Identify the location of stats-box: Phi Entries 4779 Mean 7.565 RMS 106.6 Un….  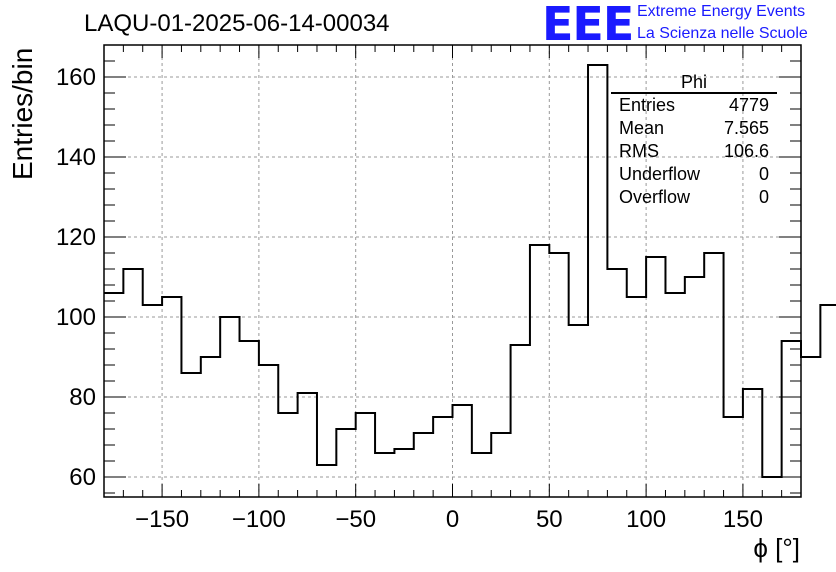
(694, 140).